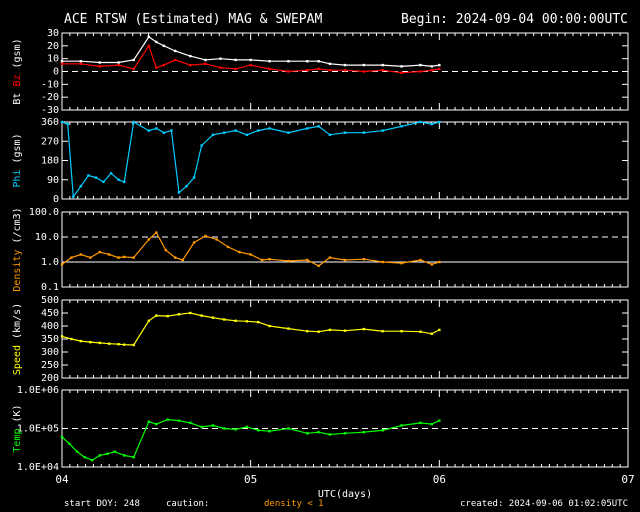 This screenshot has height=512, width=640. Describe the element at coordinates (38, 429) in the screenshot. I see `y-tick-label: 1.0E+05` at that location.